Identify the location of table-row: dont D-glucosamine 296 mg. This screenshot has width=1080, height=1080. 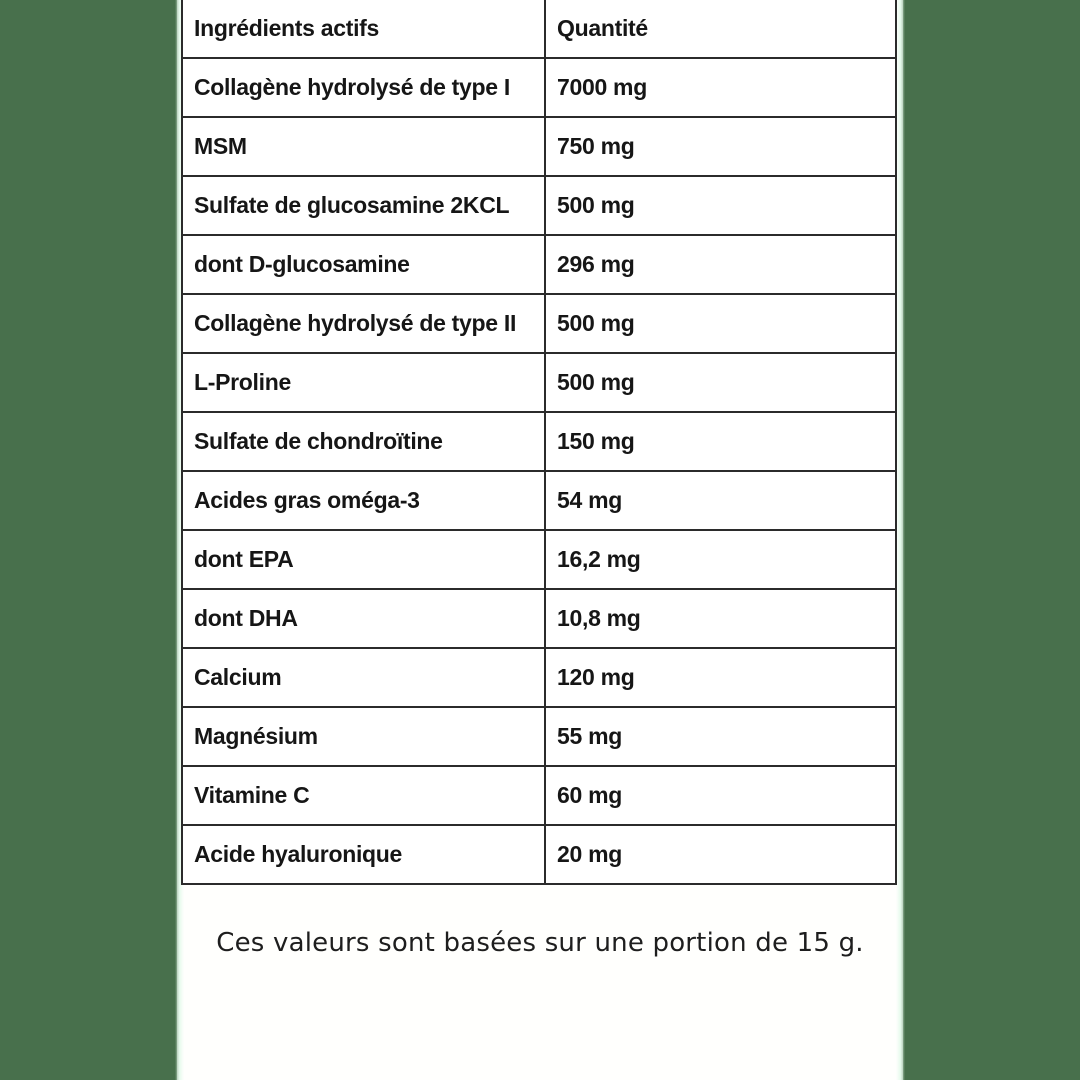
(539, 264).